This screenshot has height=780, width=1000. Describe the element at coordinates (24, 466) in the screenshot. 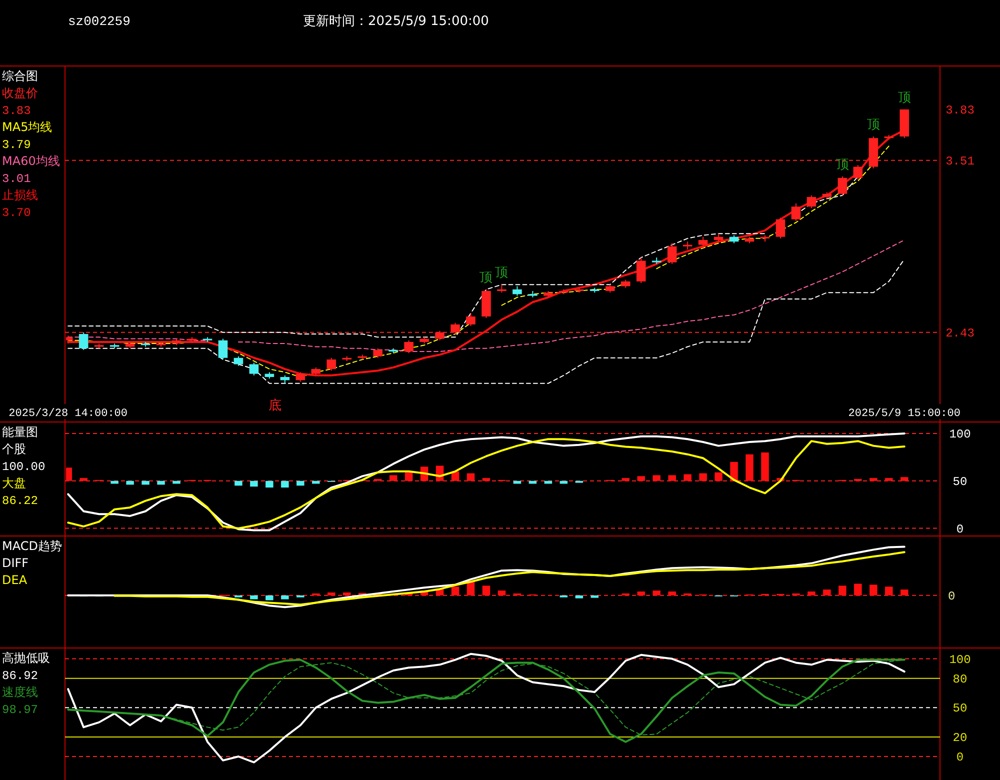

I see `legend: 能量图 个股 100.00 大盘 86.22` at that location.